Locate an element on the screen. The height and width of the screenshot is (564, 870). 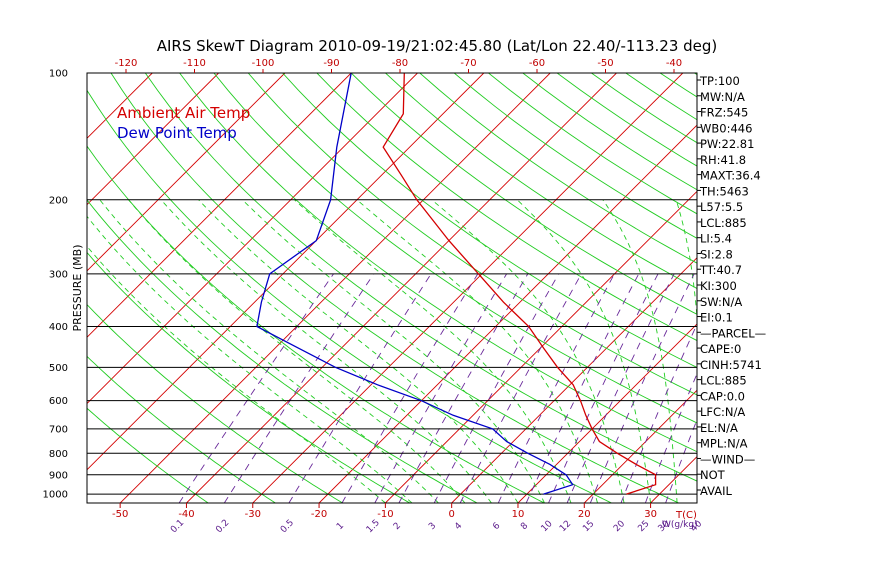
index-entry: CAPE:0 is located at coordinates (720, 349).